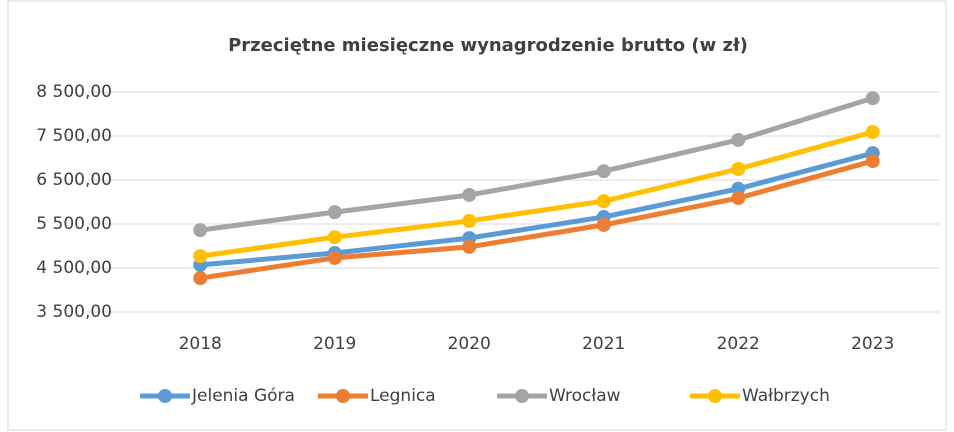 Image resolution: width=954 pixels, height=432 pixels. Describe the element at coordinates (74, 312) in the screenshot. I see `y-tick-label: 3 500,00` at that location.